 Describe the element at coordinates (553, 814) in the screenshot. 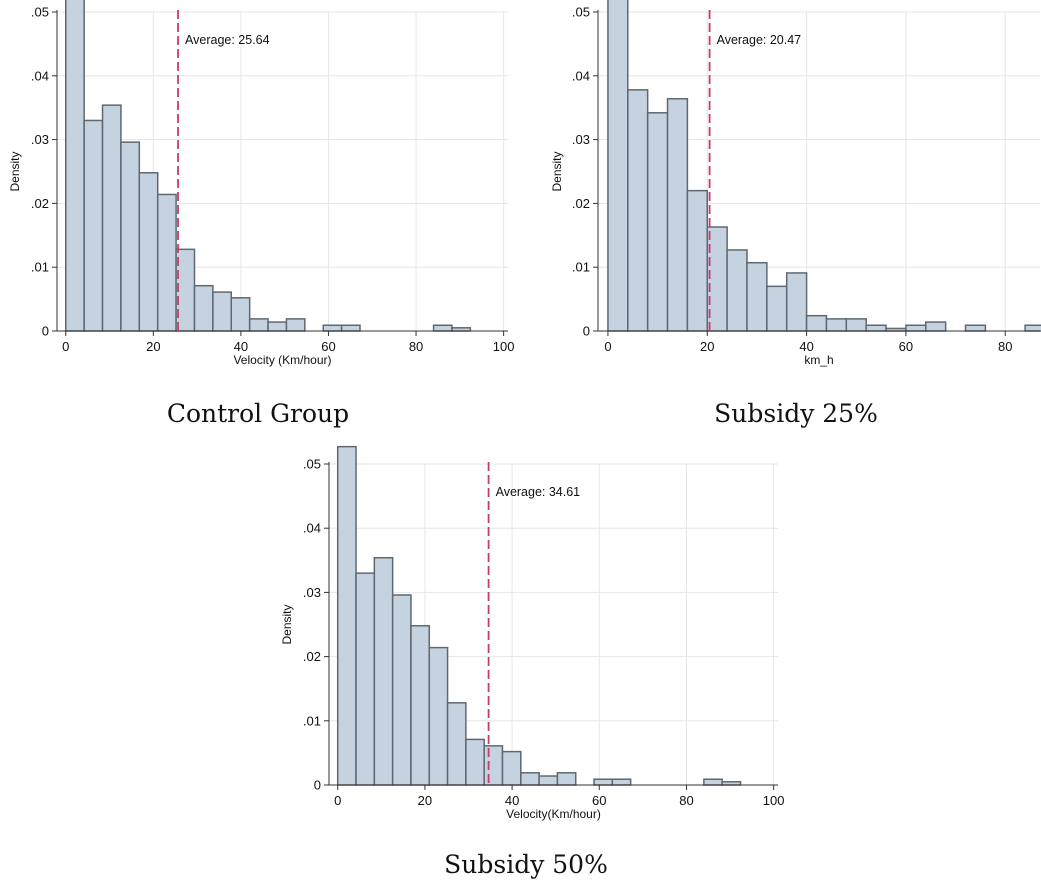

I see `x-axis-label: Velocity(Km/hour)` at that location.